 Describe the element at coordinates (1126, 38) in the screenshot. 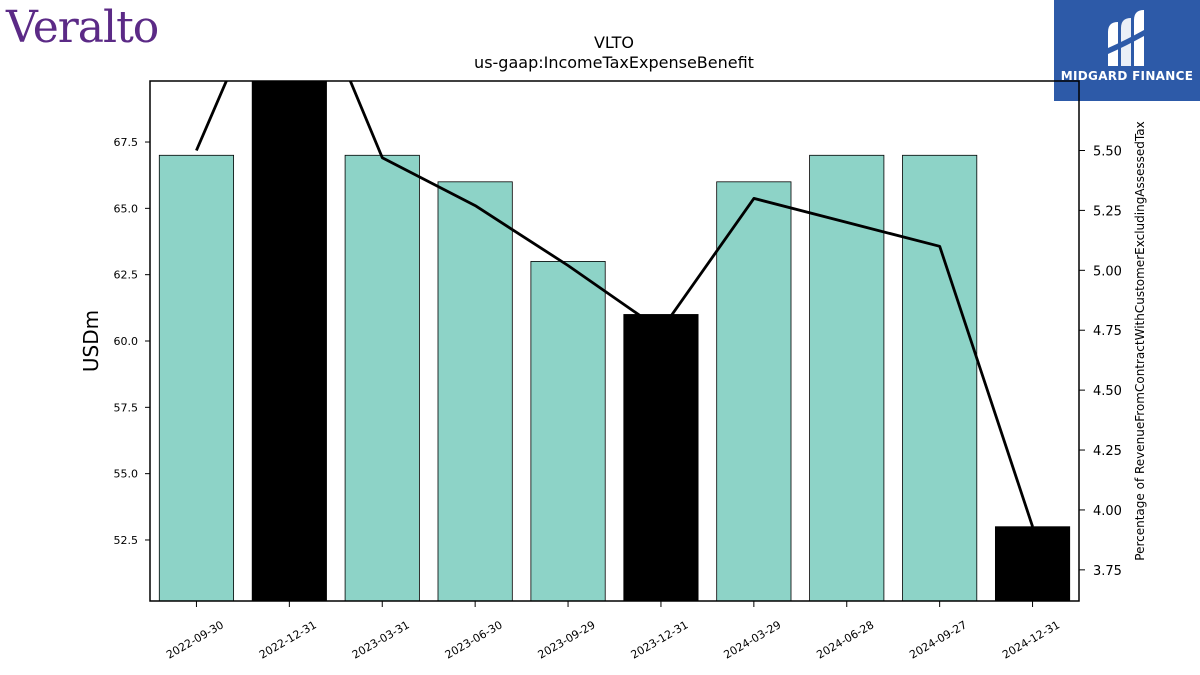

I see `midgard-mark-icon` at that location.